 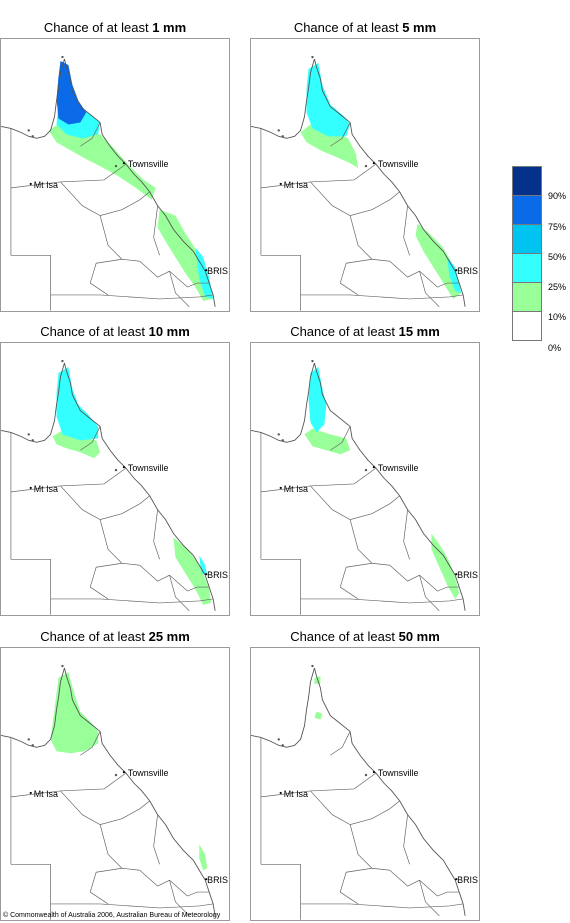 What do you see at coordinates (557, 287) in the screenshot?
I see `legend-label-25: 25%` at bounding box center [557, 287].